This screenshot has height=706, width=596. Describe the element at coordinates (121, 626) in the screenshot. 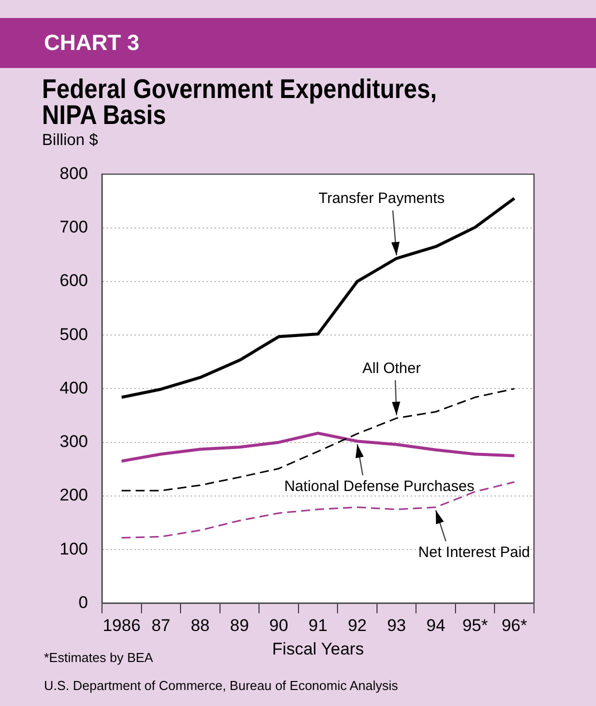

I see `x-tick-label: 1986` at that location.